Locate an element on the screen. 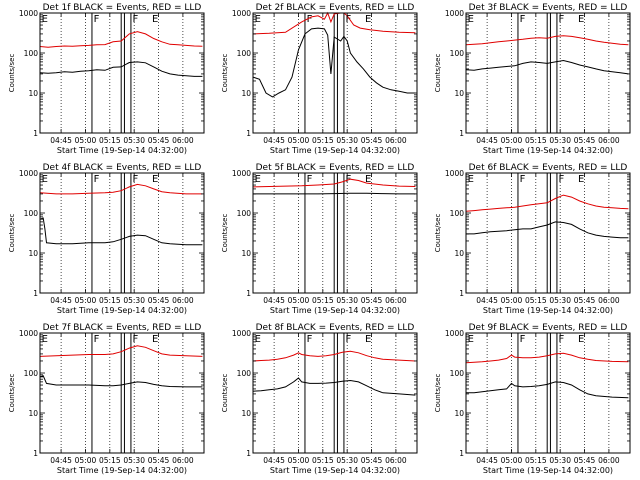  panel-title: Det 3f BLACK = Events, RED = LLD is located at coordinates (548, 8).